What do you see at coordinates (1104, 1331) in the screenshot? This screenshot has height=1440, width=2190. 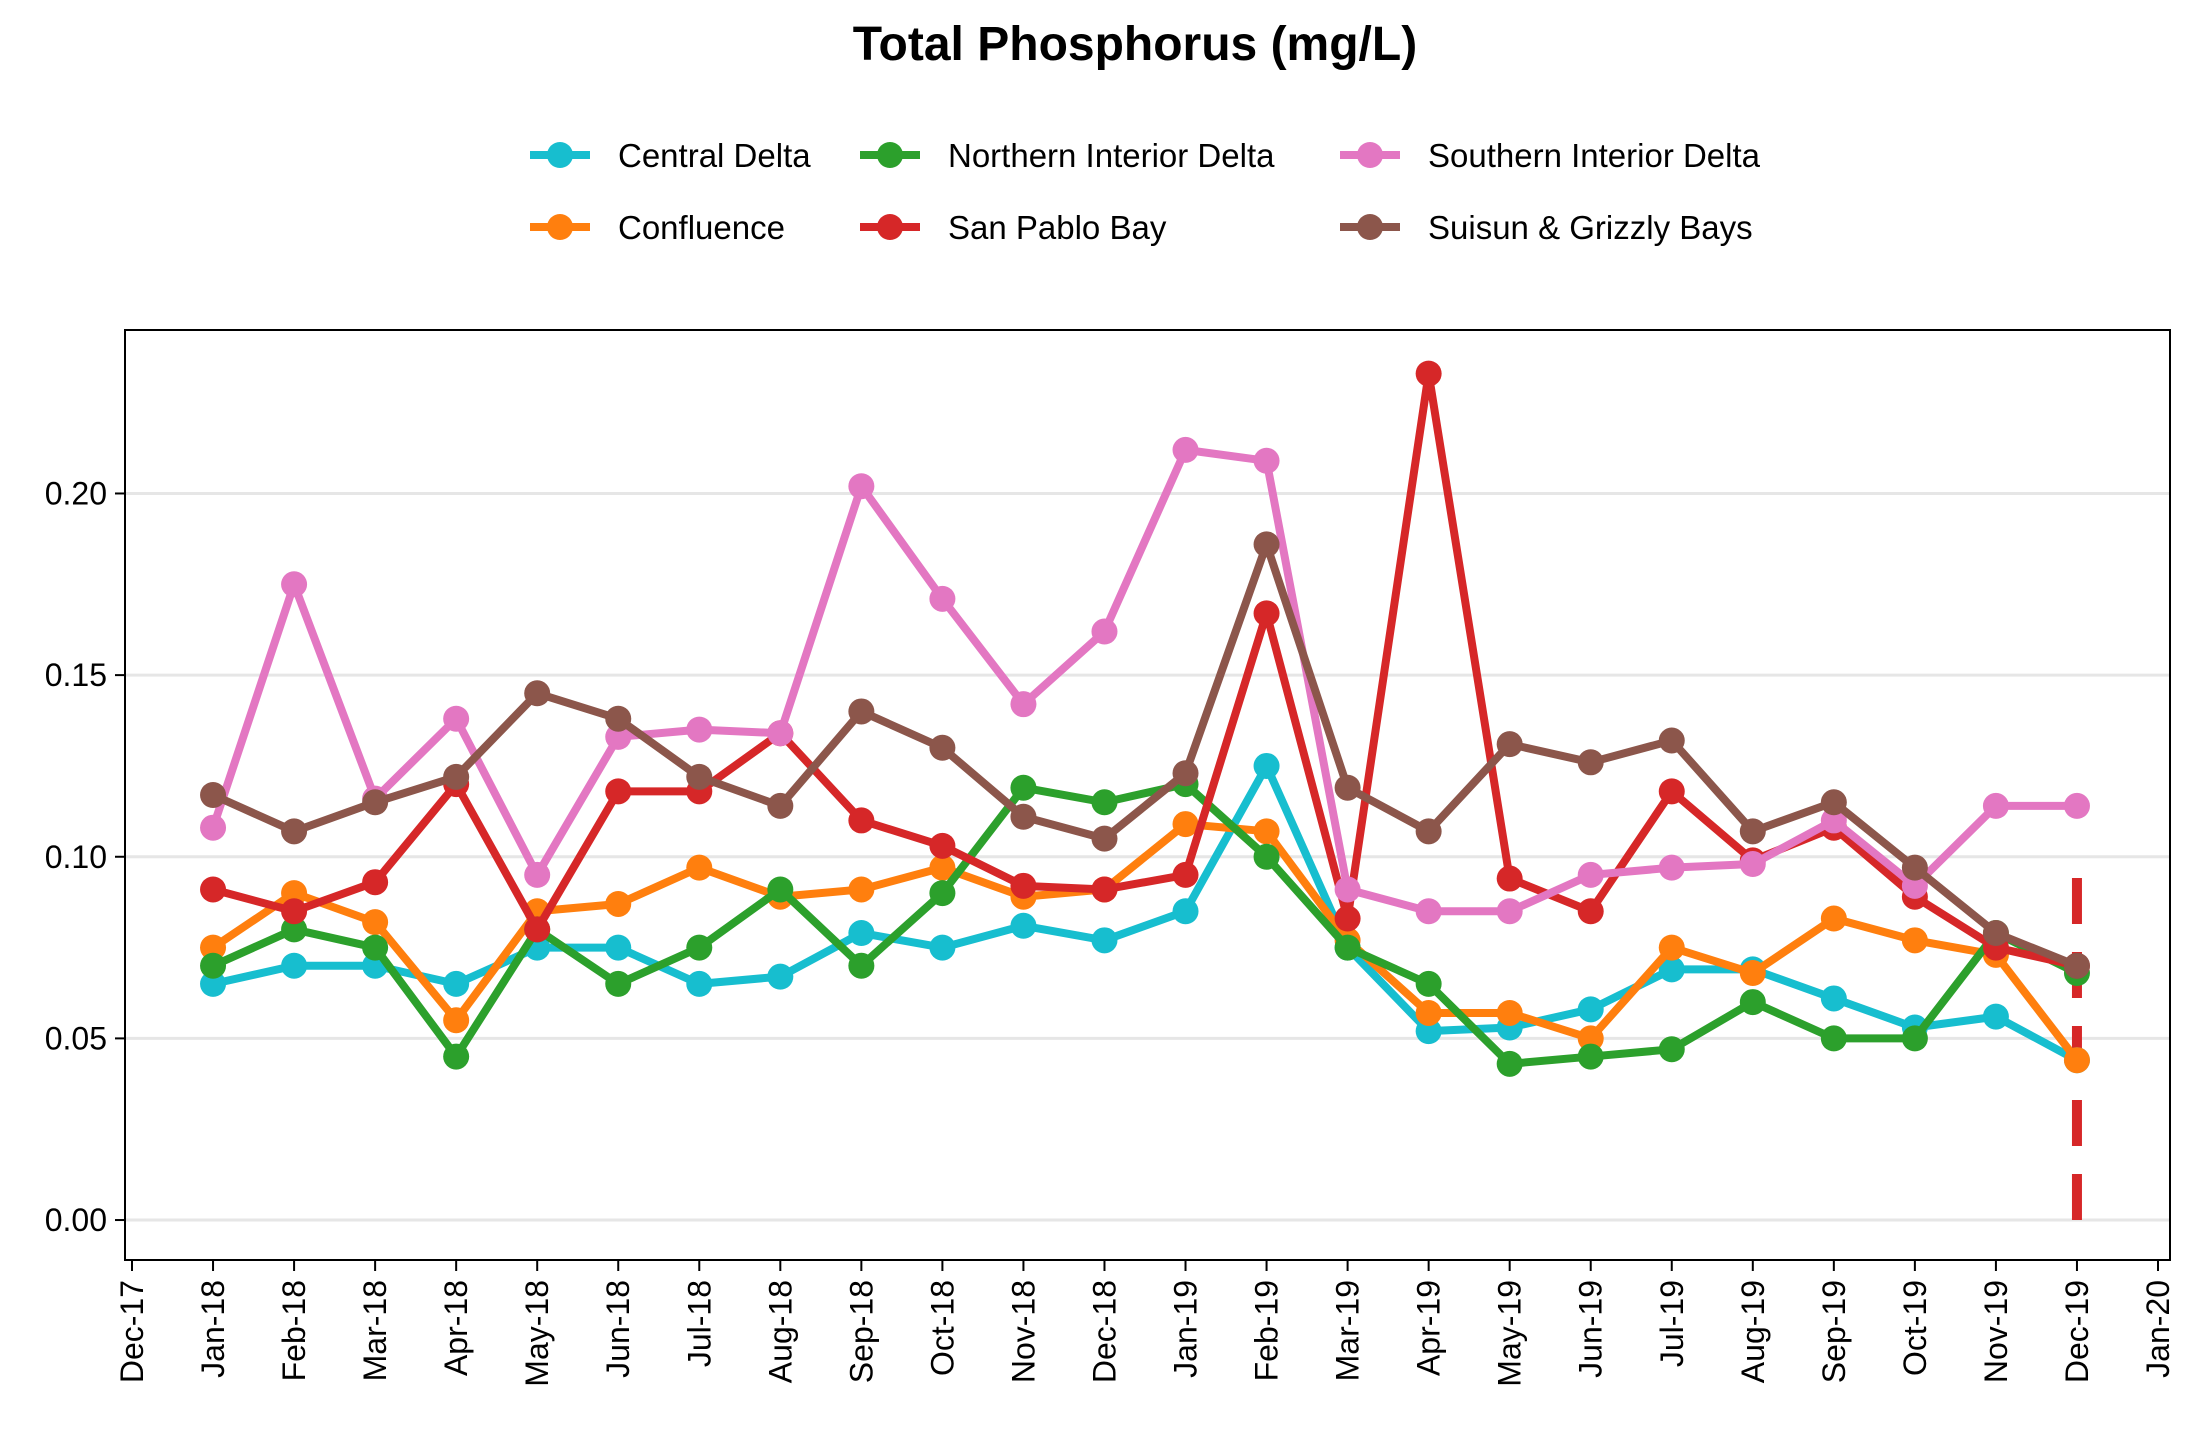 I see `x-tick-label: Dec-18` at bounding box center [1104, 1331].